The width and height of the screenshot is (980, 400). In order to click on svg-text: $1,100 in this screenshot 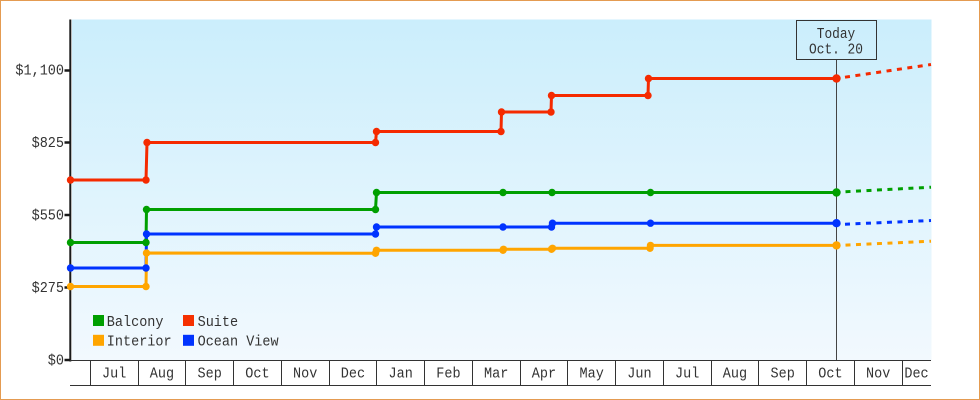, I will do `click(39, 71)`.